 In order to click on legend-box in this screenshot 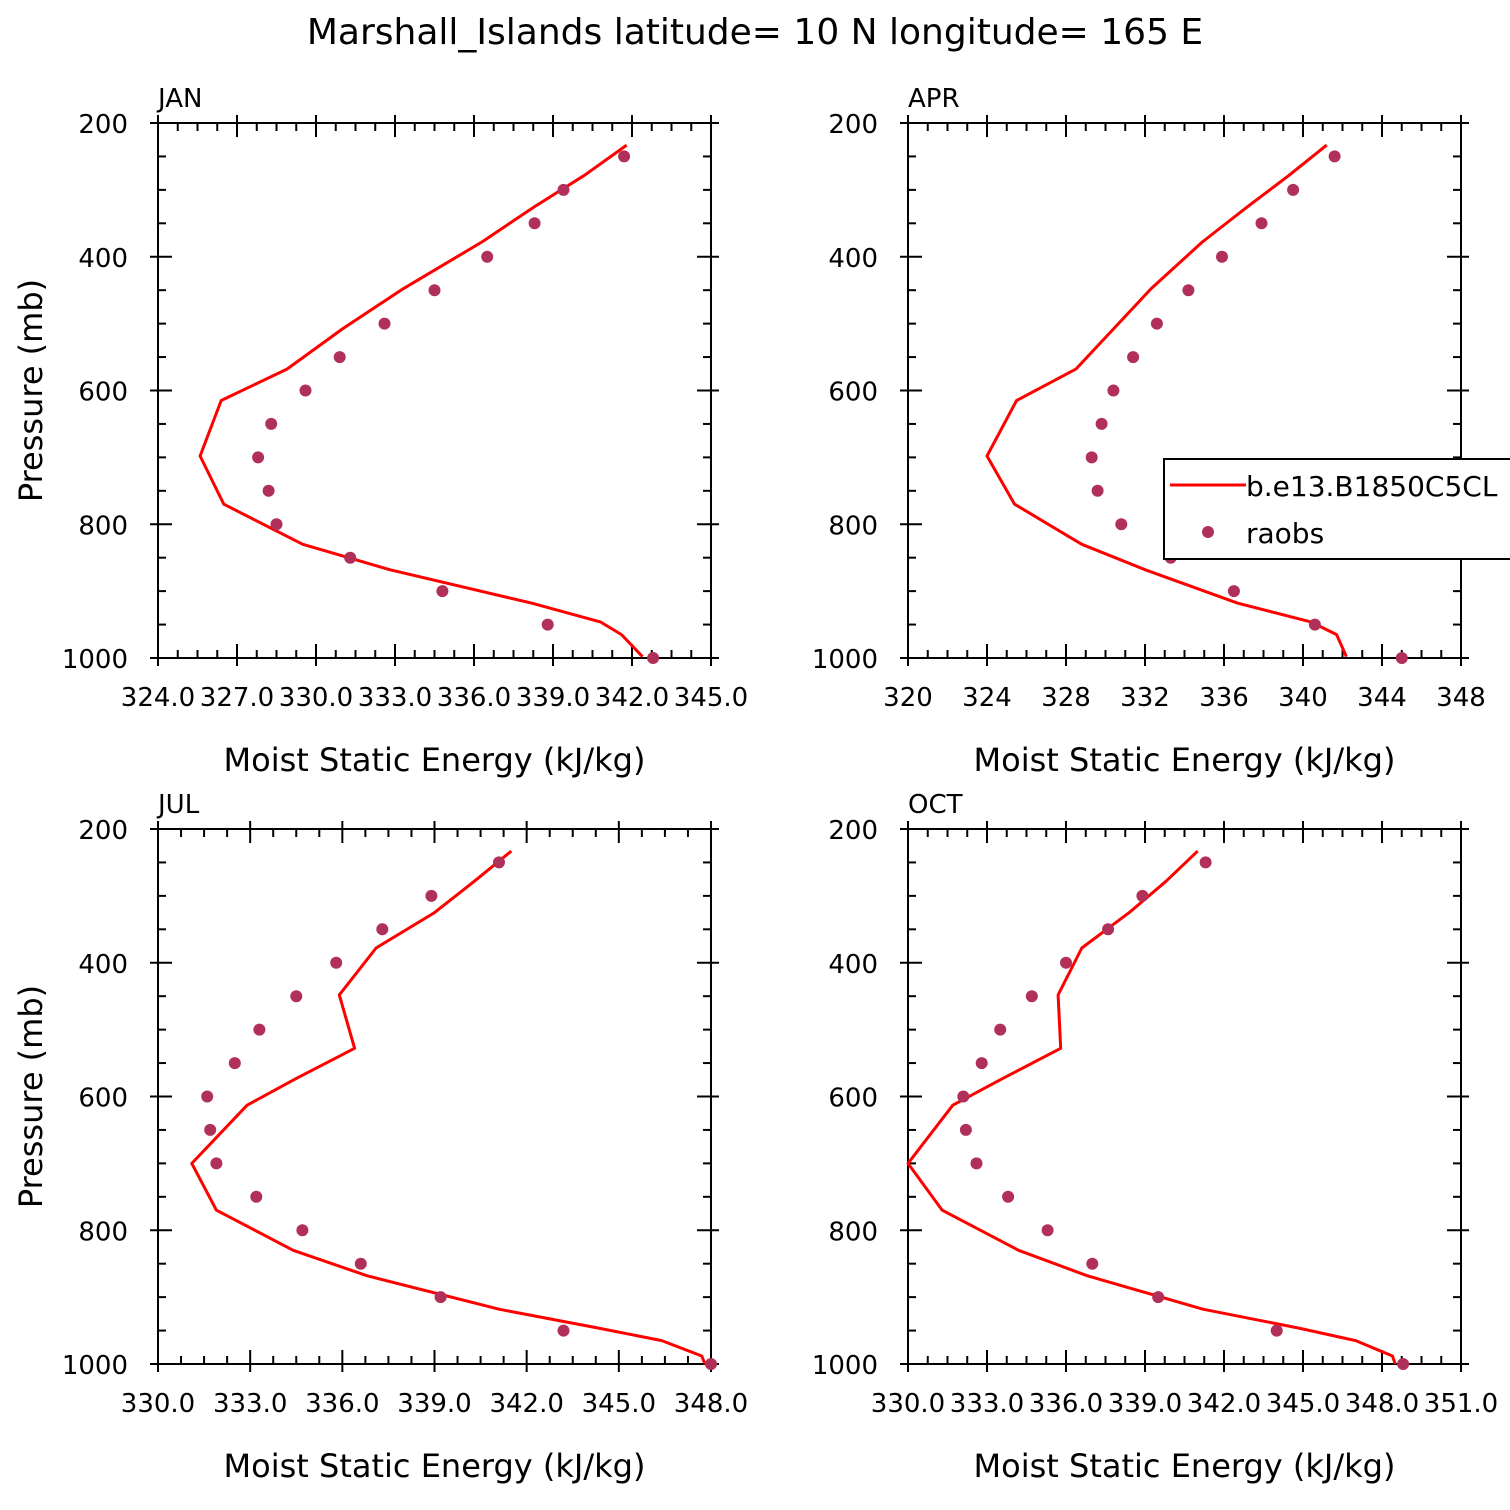, I will do `click(1336, 509)`.